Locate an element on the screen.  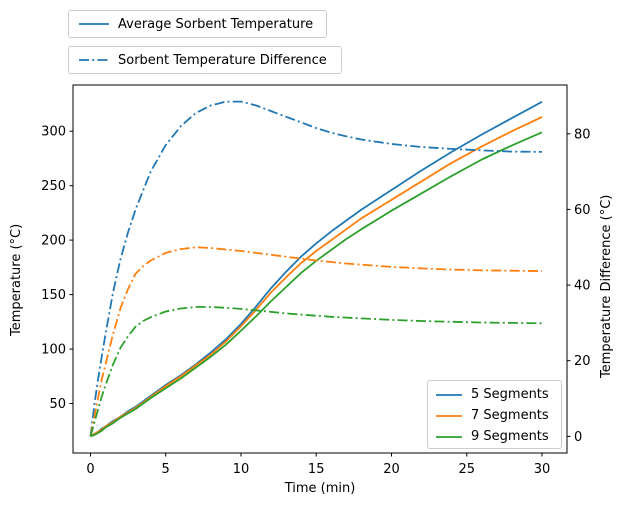
svg-text: 40 is located at coordinates (582, 286).